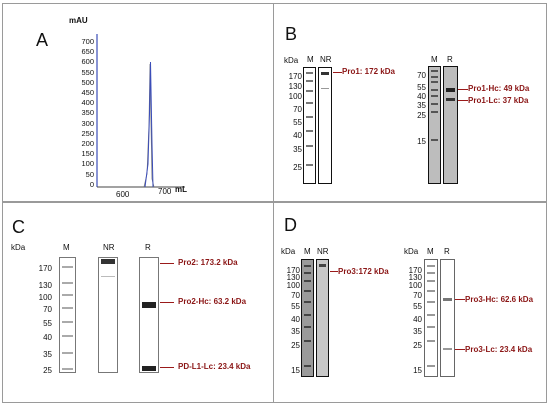  What do you see at coordinates (411, 251) in the screenshot?
I see `ladder-unit-right: kDa` at bounding box center [411, 251].